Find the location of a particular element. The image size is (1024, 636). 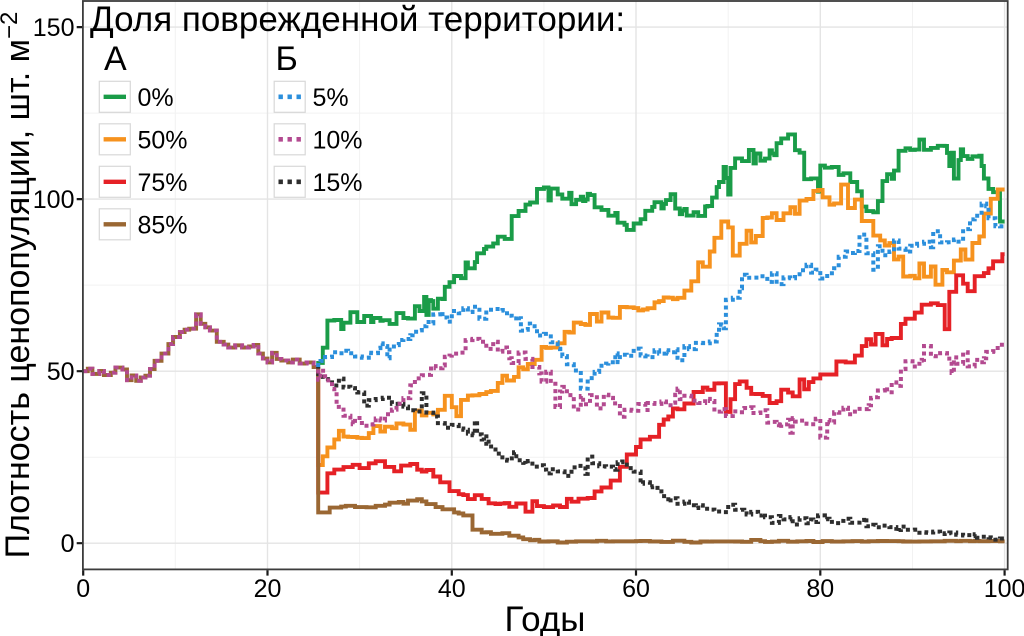

svg-text: 5% is located at coordinates (331, 98).